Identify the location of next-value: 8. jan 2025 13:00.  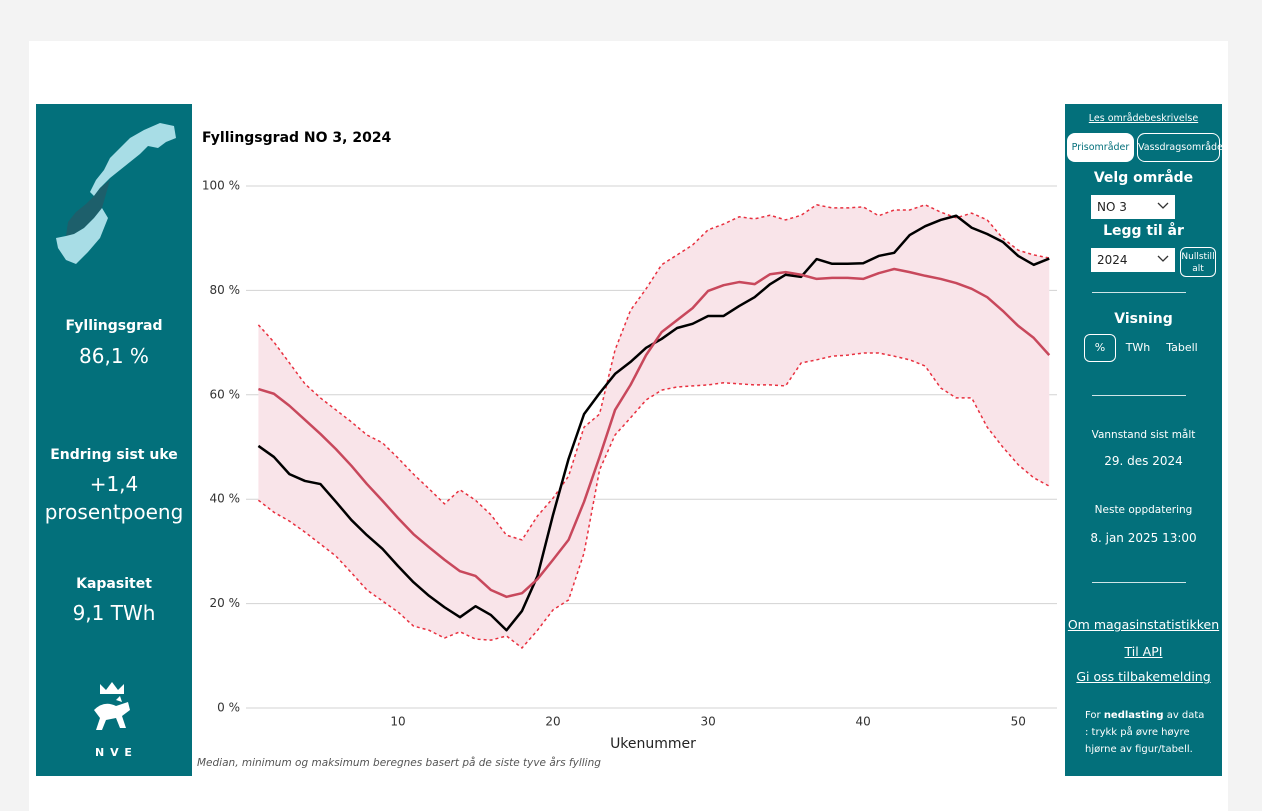
(1143, 538).